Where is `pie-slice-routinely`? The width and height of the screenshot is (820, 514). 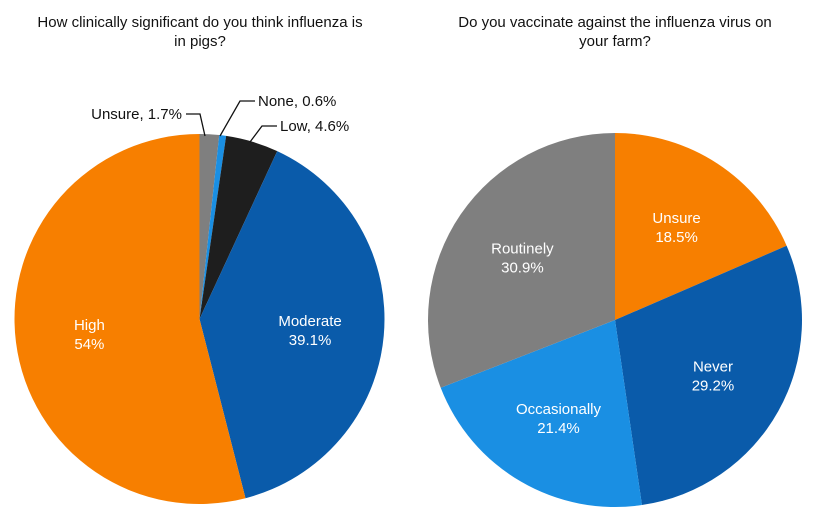
pie-slice-routinely is located at coordinates (521, 260).